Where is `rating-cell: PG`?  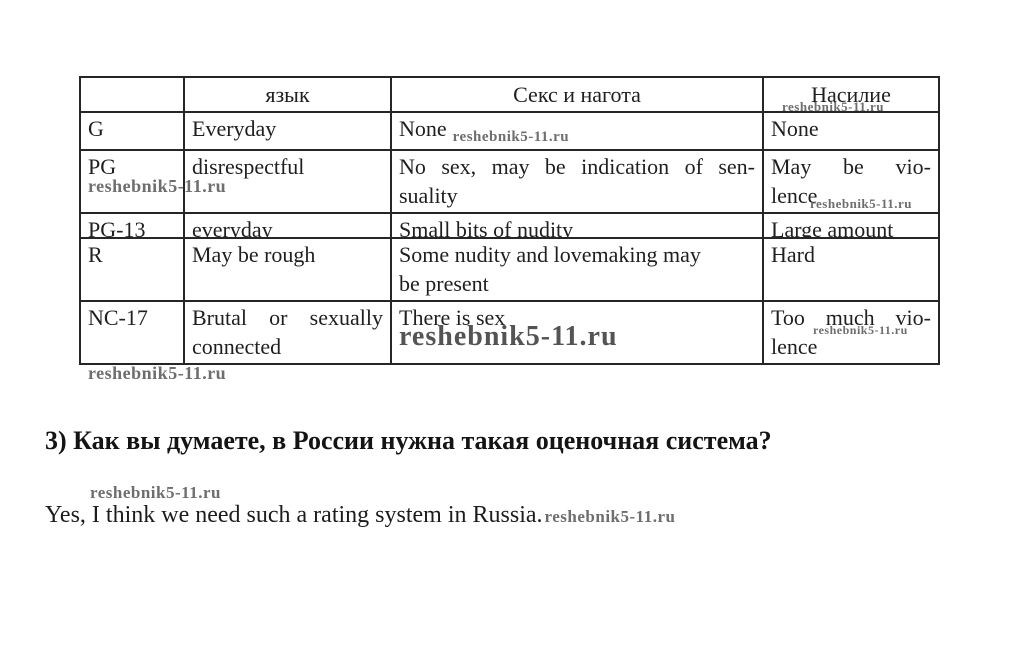
rating-cell: PG is located at coordinates (132, 181).